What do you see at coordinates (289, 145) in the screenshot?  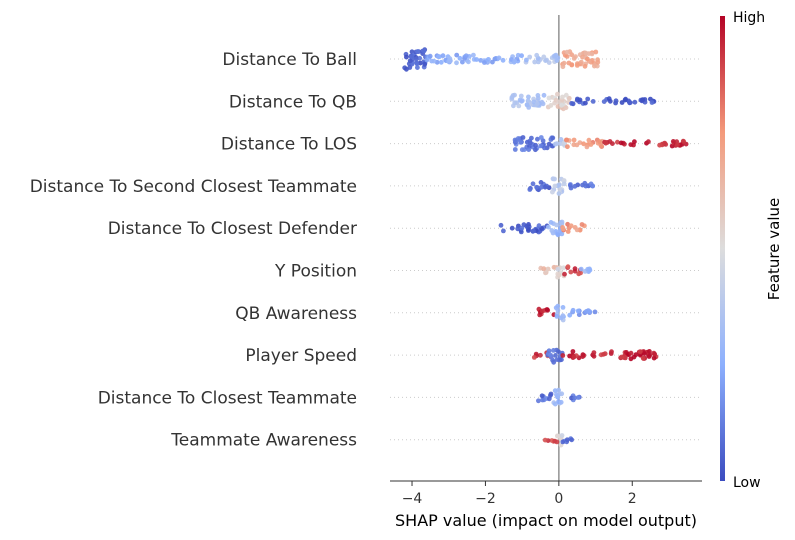 I see `feature-label-3: Distance To LOS` at bounding box center [289, 145].